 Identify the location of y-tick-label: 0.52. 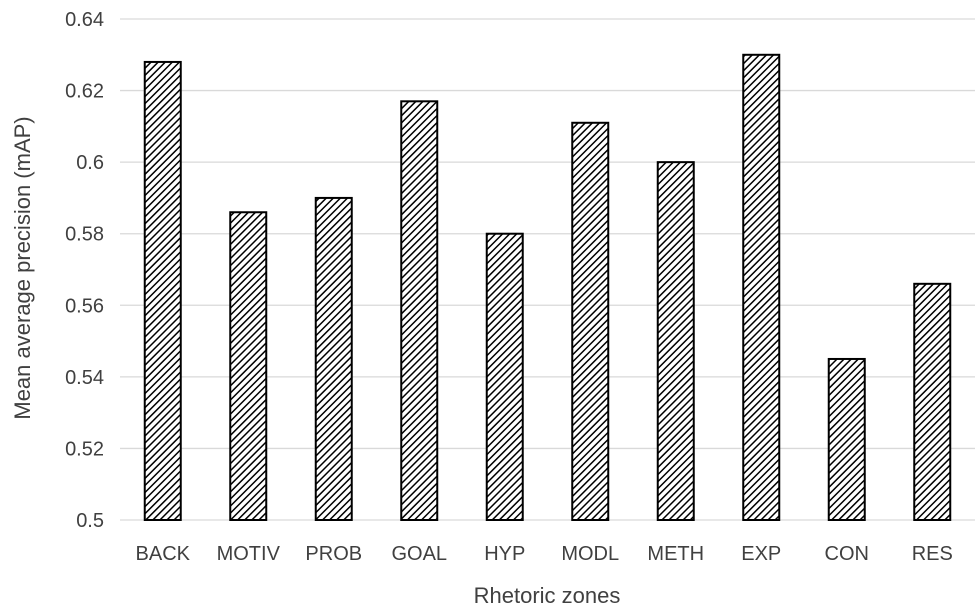
(84, 449).